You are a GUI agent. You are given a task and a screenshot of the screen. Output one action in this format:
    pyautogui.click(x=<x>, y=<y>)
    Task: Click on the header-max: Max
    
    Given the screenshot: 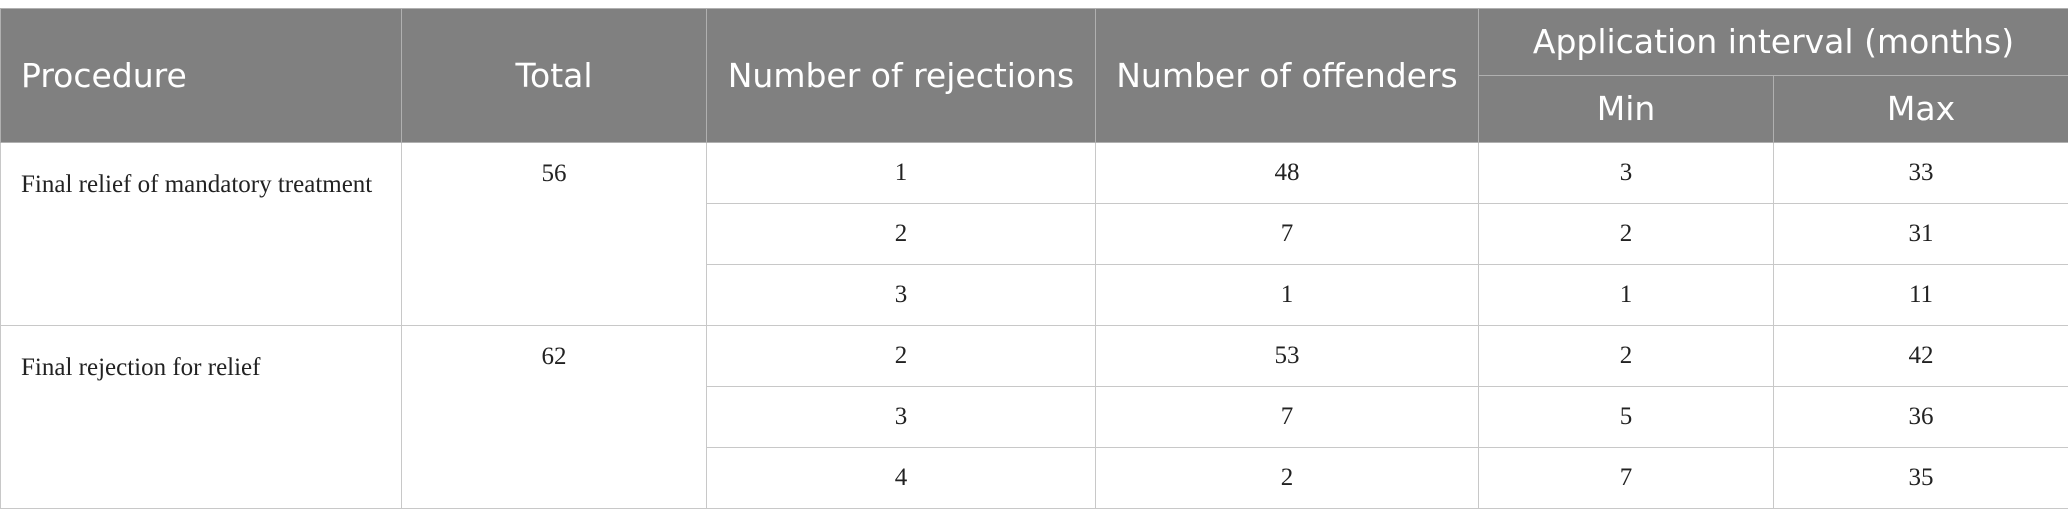 What is the action you would take?
    pyautogui.click(x=1920, y=109)
    